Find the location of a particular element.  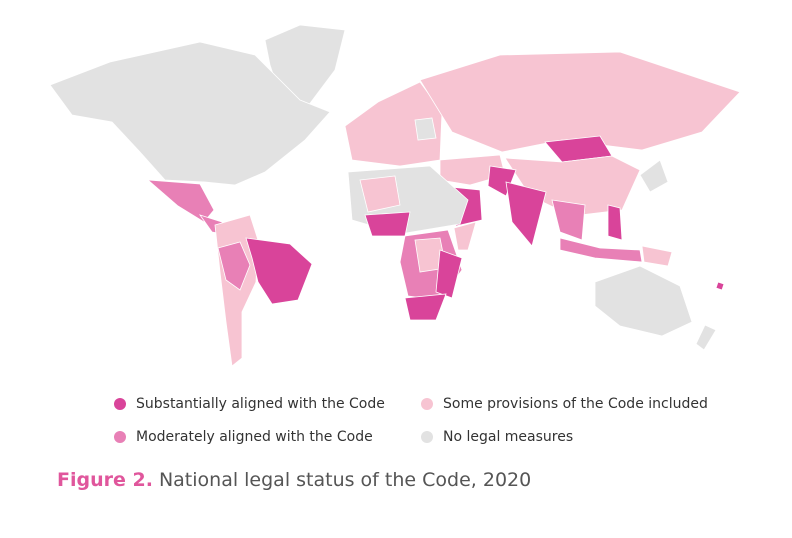

figure-label: Figure 2. is located at coordinates (105, 480).